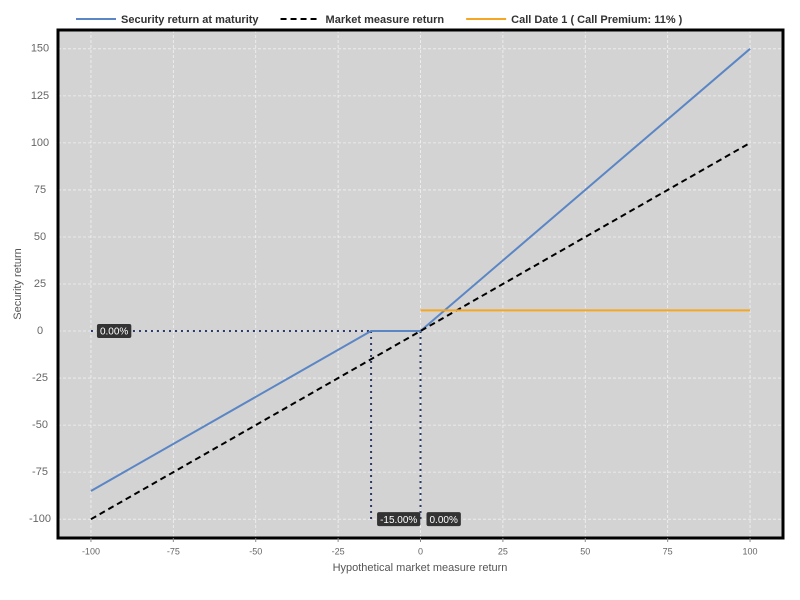 This screenshot has width=800, height=600. I want to click on y-tick-label: -50, so click(40, 425).